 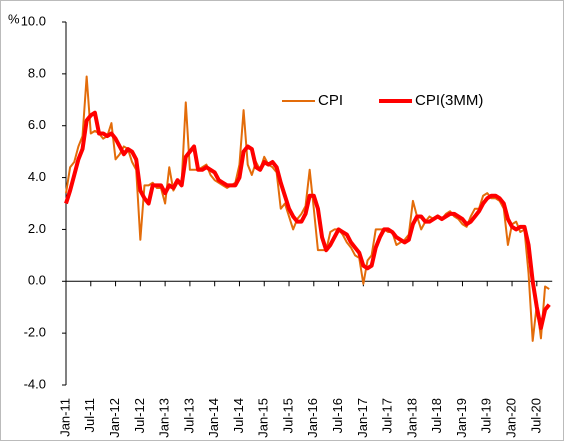 I want to click on x-tick-label: Jan-13, so click(x=164, y=418).